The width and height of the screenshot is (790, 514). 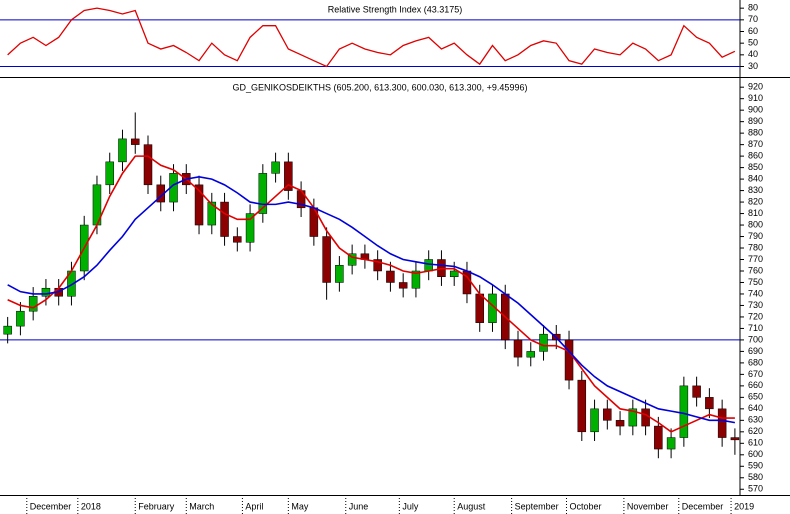 I want to click on y-tick-label: 730, so click(x=755, y=305).